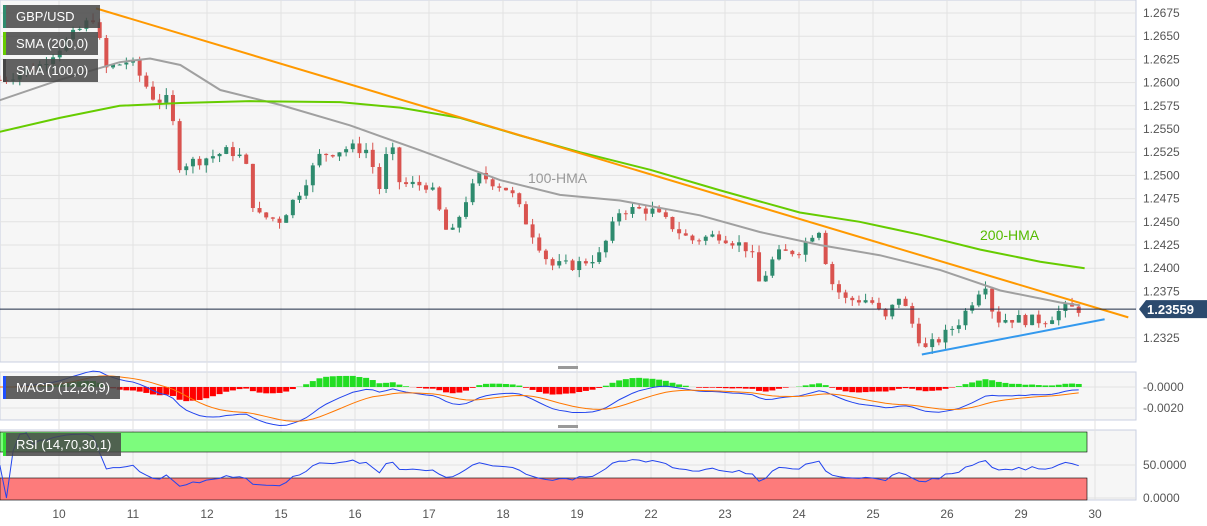 Image resolution: width=1207 pixels, height=526 pixels. Describe the element at coordinates (61, 387) in the screenshot. I see `macd-legend: MACD (12,26,9)` at that location.